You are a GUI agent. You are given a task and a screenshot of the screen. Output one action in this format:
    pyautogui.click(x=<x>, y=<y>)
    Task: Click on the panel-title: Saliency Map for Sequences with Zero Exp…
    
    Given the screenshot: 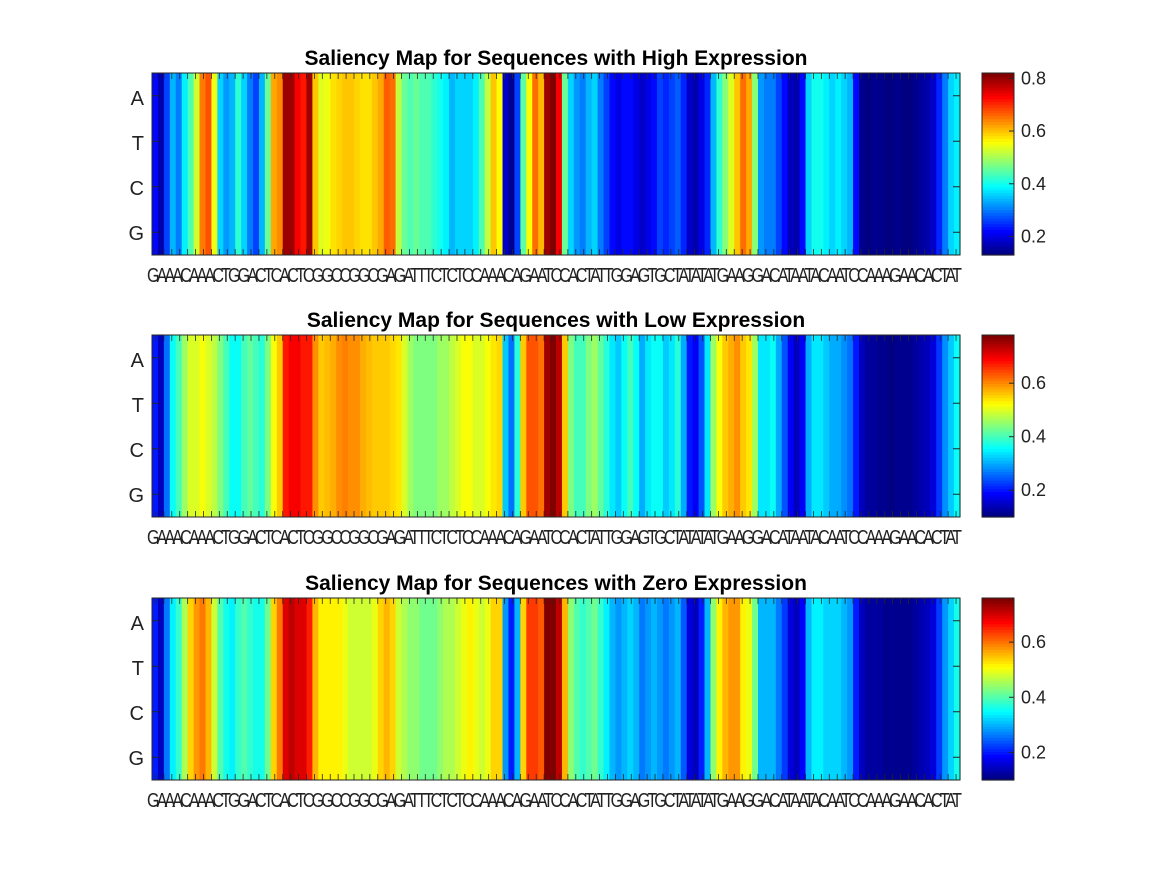 What is the action you would take?
    pyautogui.click(x=556, y=583)
    